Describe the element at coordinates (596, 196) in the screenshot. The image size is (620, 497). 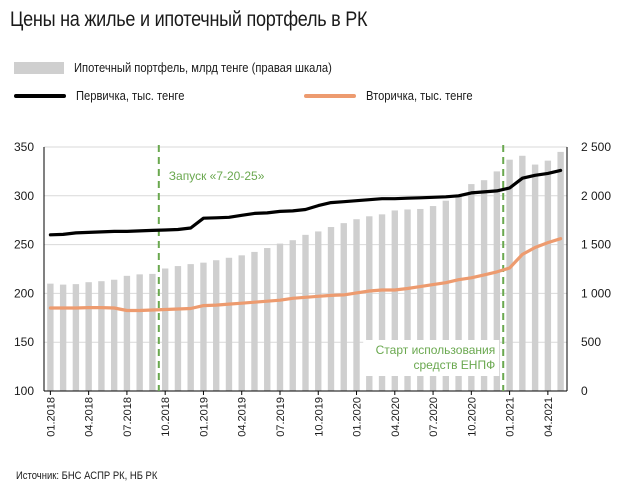
I see `y-right-tick-label: 2 000` at that location.